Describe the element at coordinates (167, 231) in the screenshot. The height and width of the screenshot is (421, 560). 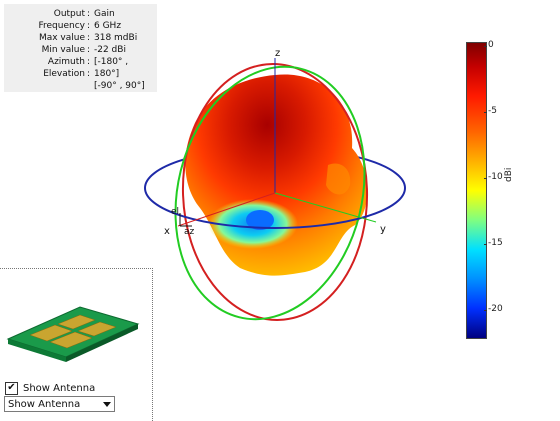
I see `x-axis-label: x` at that location.